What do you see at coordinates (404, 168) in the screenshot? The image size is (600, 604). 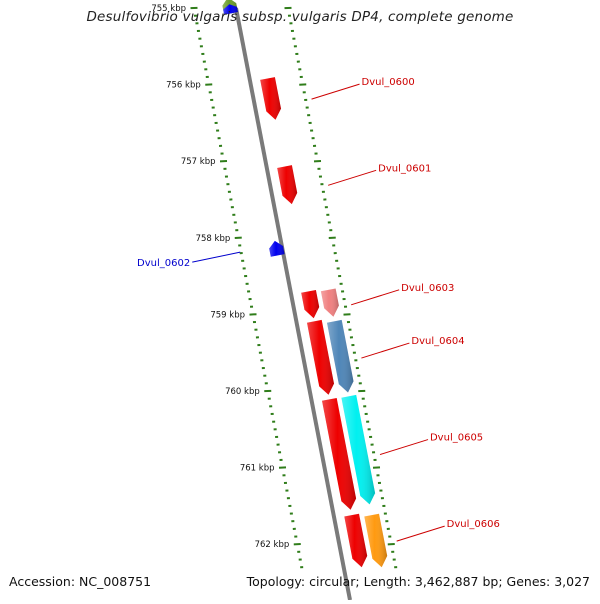 I see `gene-label: Dvul_0601` at bounding box center [404, 168].